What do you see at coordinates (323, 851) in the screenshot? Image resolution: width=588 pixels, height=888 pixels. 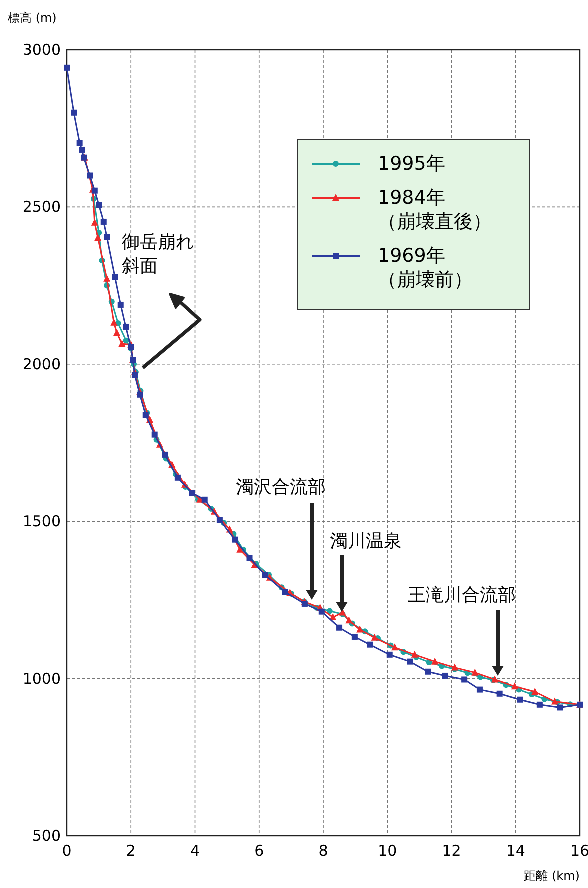 I see `x-tick-label: 8` at bounding box center [323, 851].